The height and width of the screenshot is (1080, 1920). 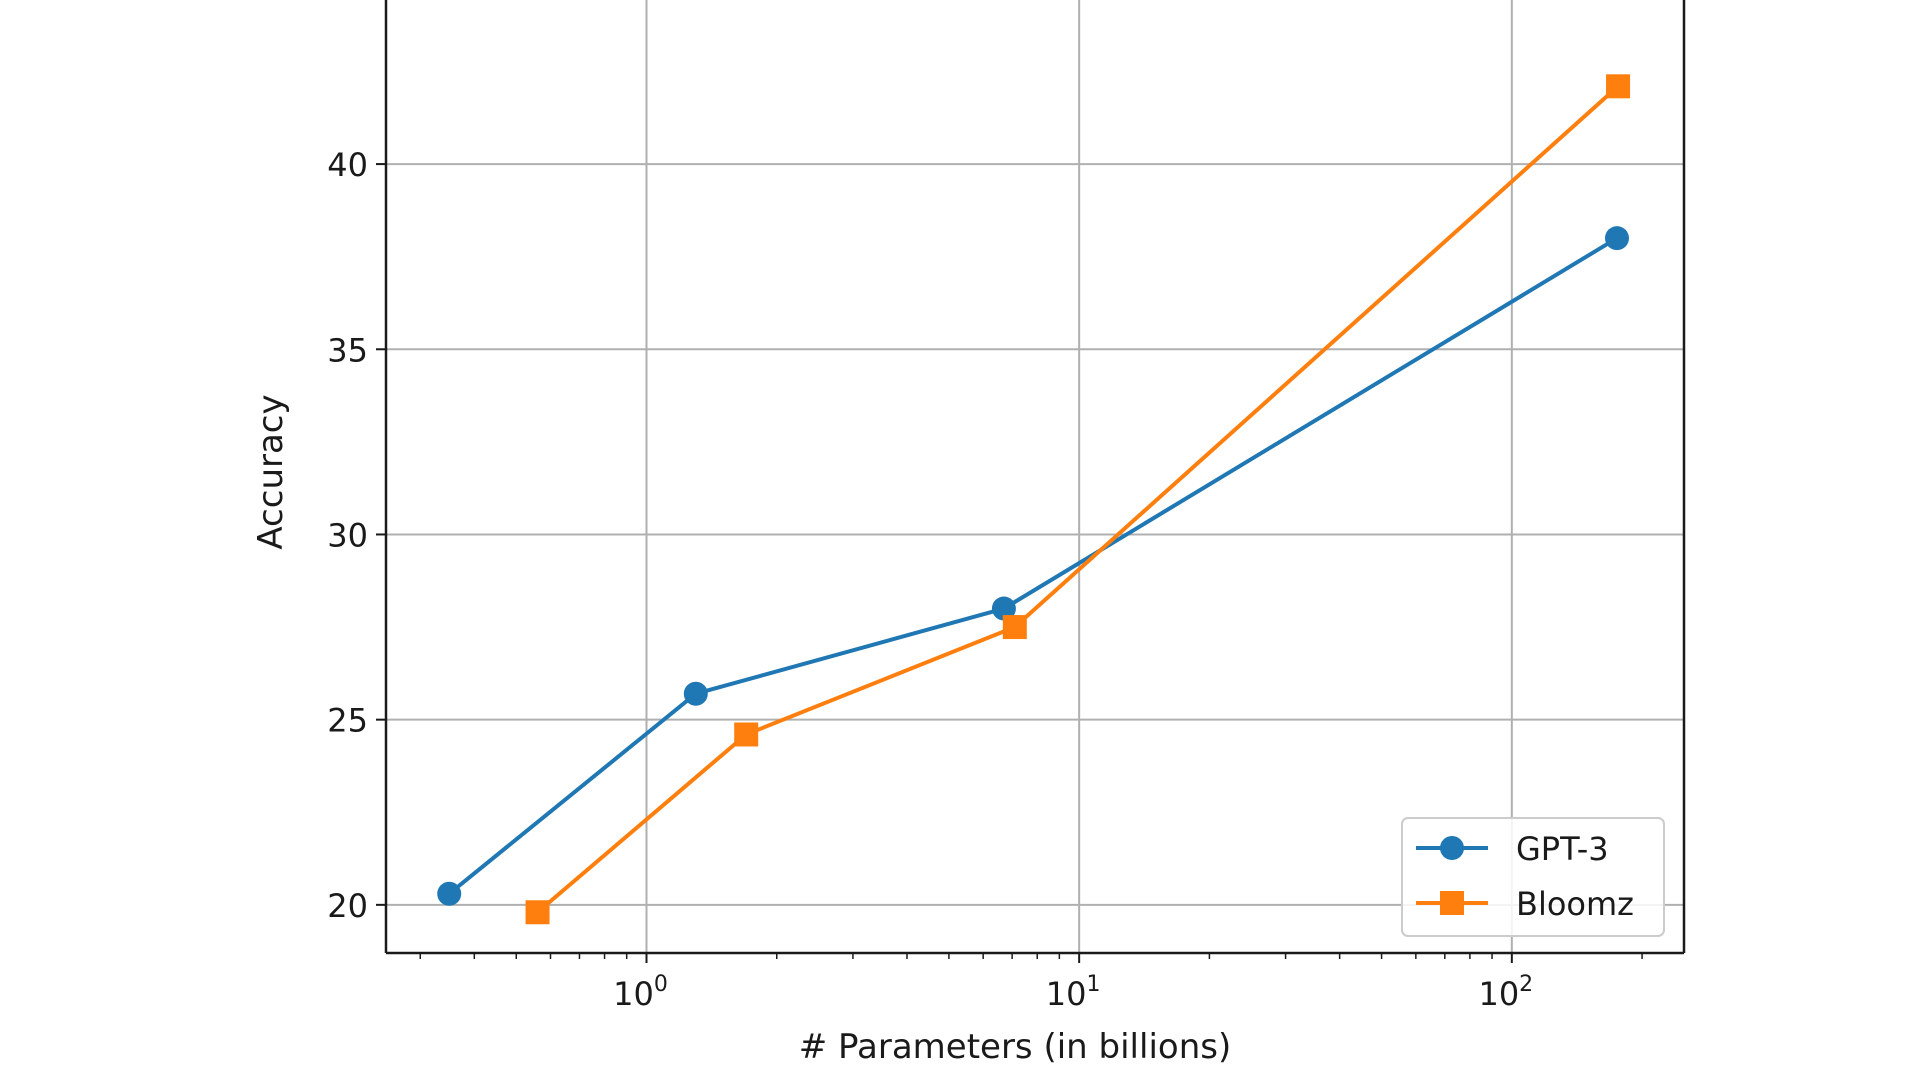 I want to click on y-tick-label: 30, so click(x=347, y=535).